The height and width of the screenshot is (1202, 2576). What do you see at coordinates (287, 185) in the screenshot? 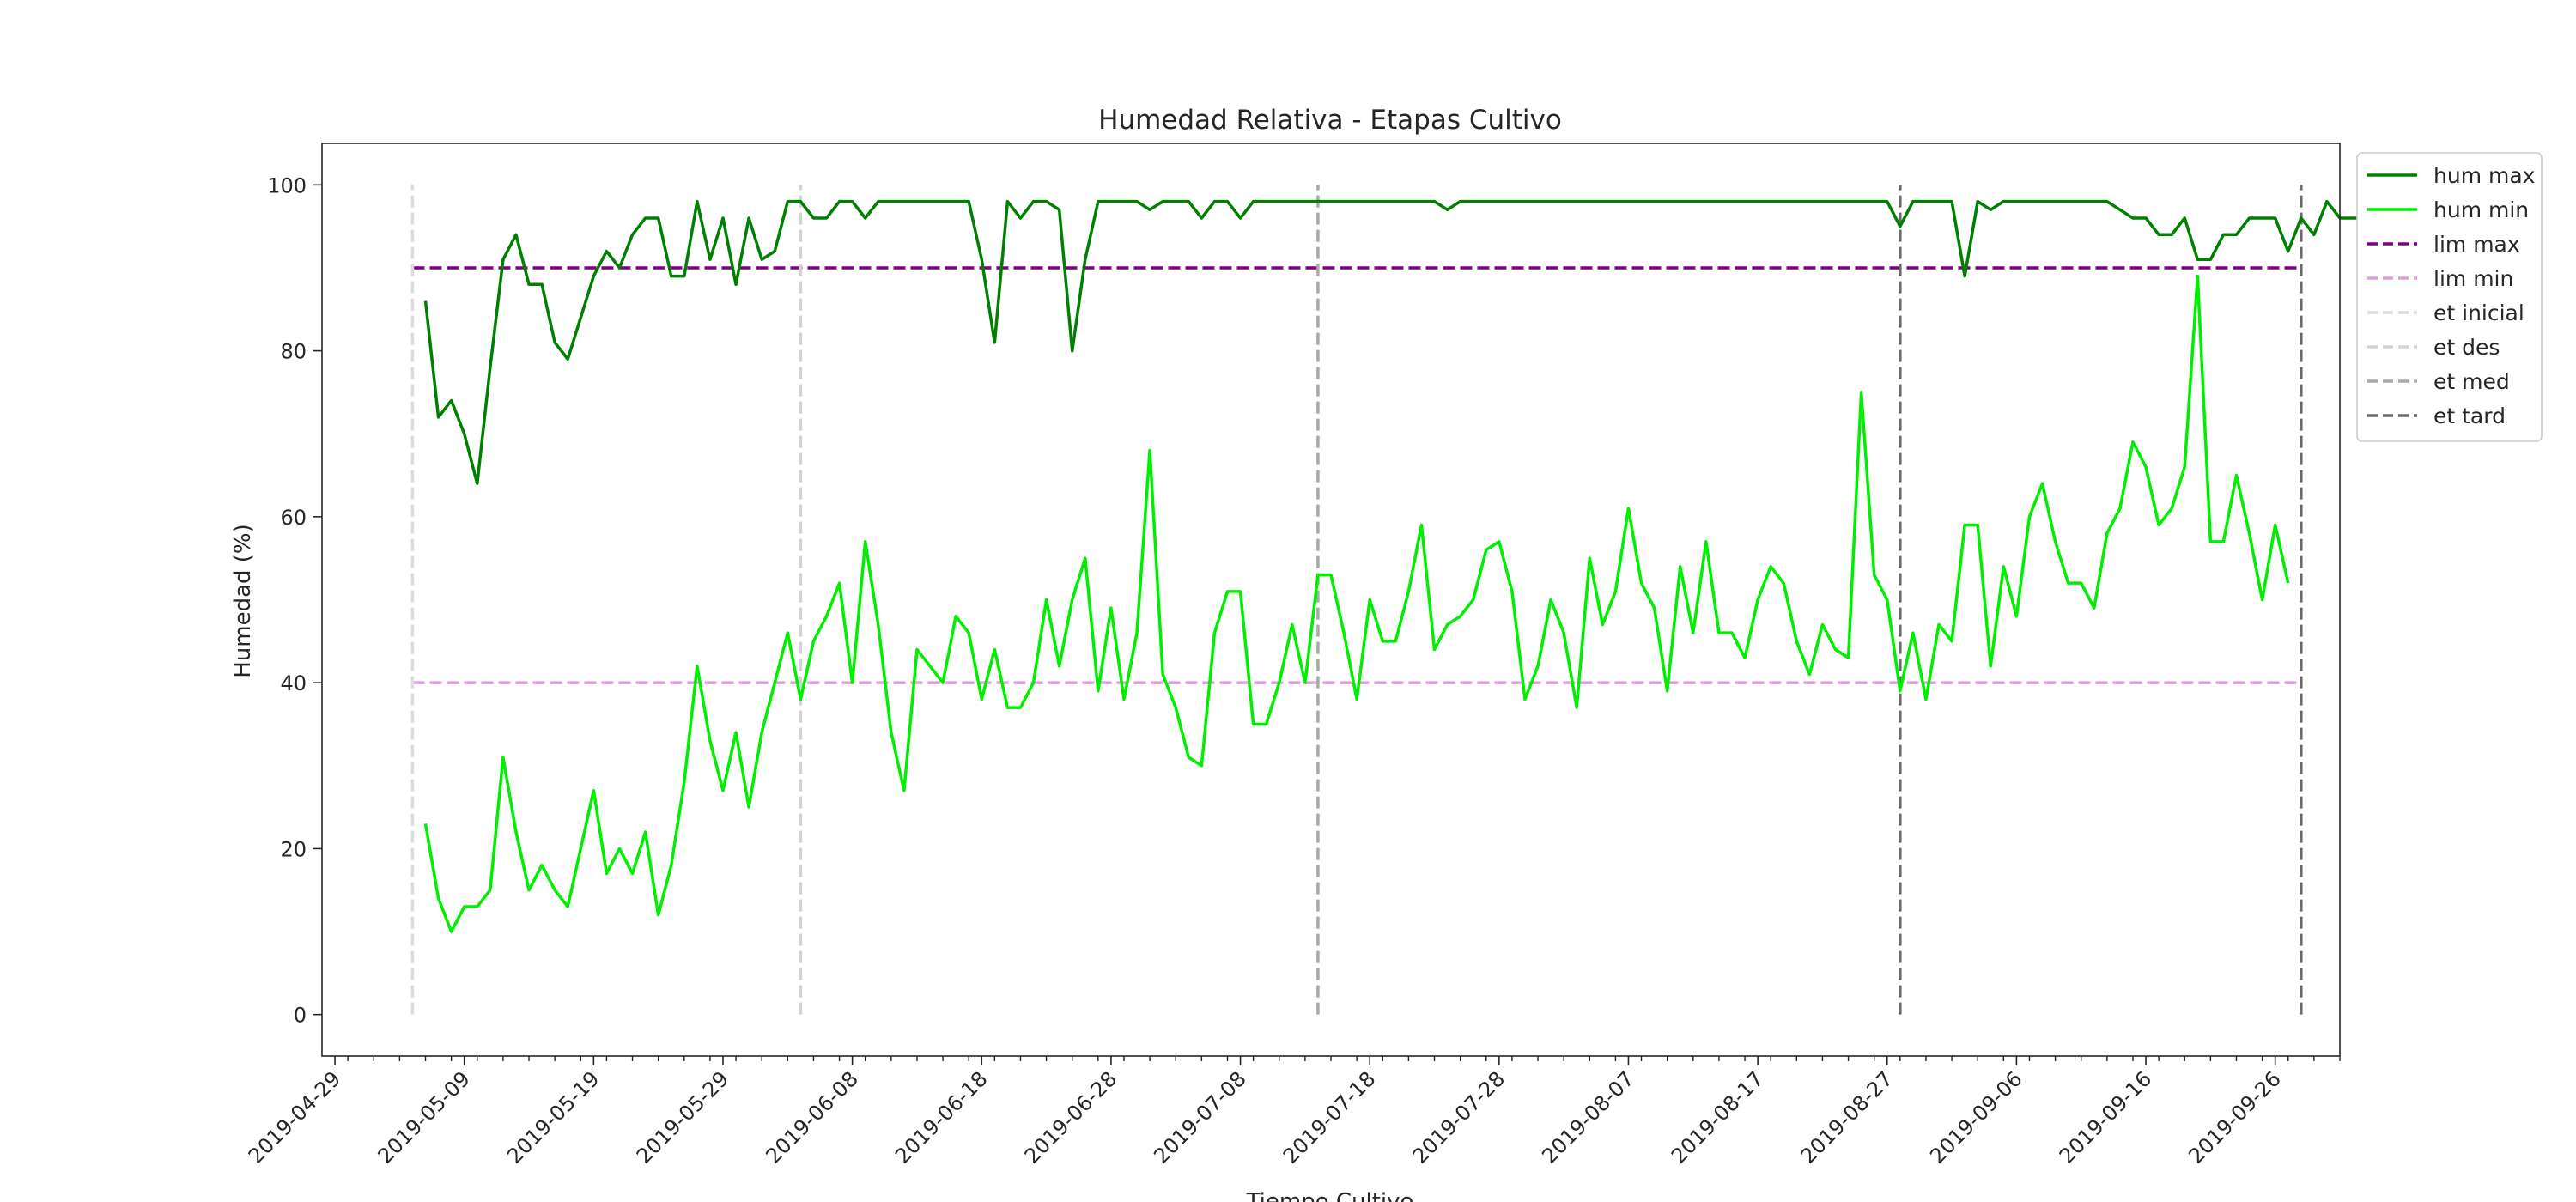
I see `y-tick-label: 100` at bounding box center [287, 185].